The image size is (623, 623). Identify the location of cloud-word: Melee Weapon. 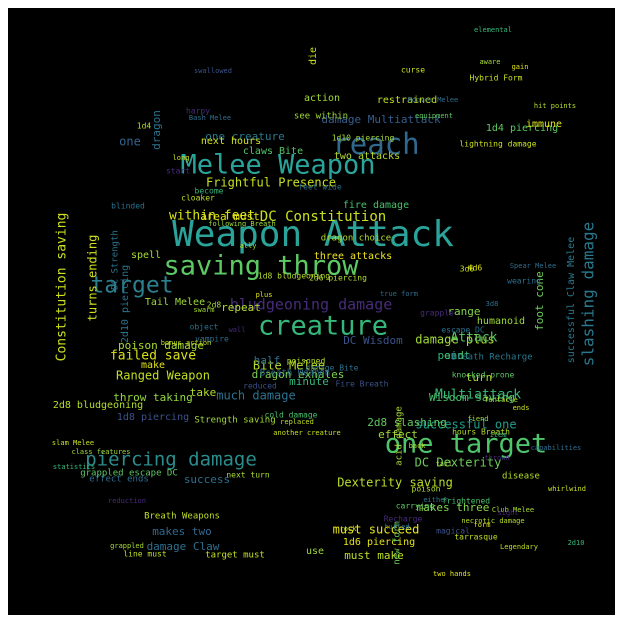
(277, 165).